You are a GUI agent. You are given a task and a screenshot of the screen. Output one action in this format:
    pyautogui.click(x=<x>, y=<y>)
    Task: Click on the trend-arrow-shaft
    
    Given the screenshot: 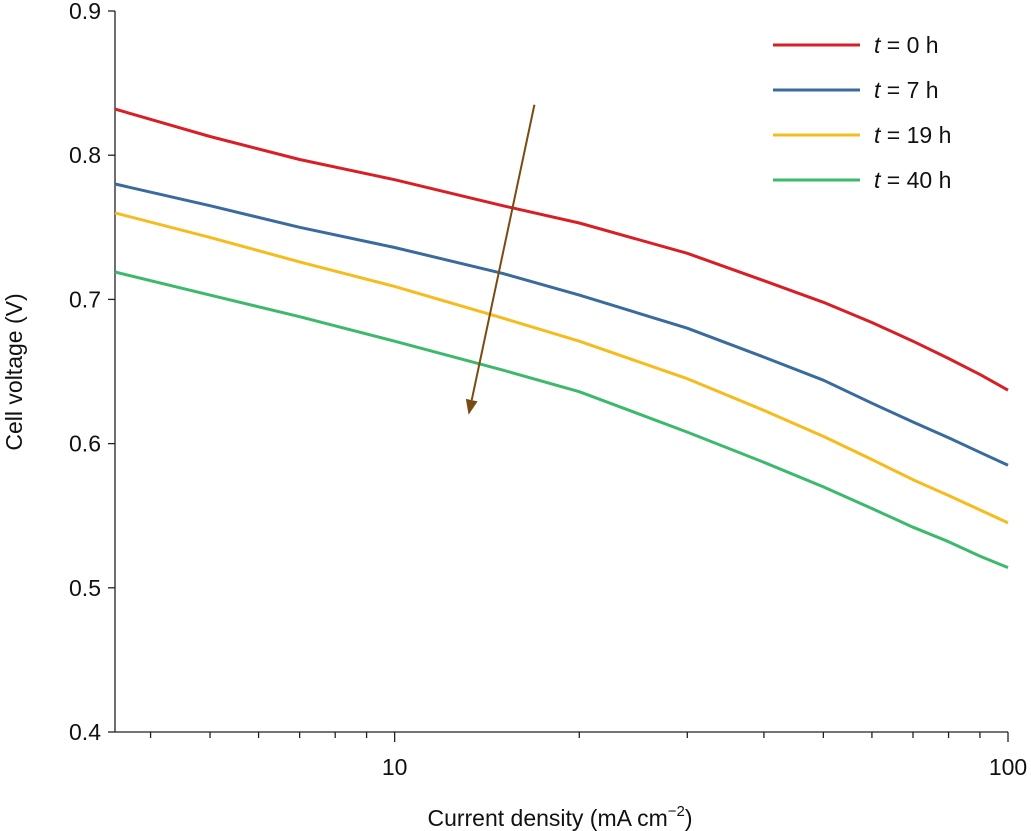 What is the action you would take?
    pyautogui.click(x=503, y=252)
    